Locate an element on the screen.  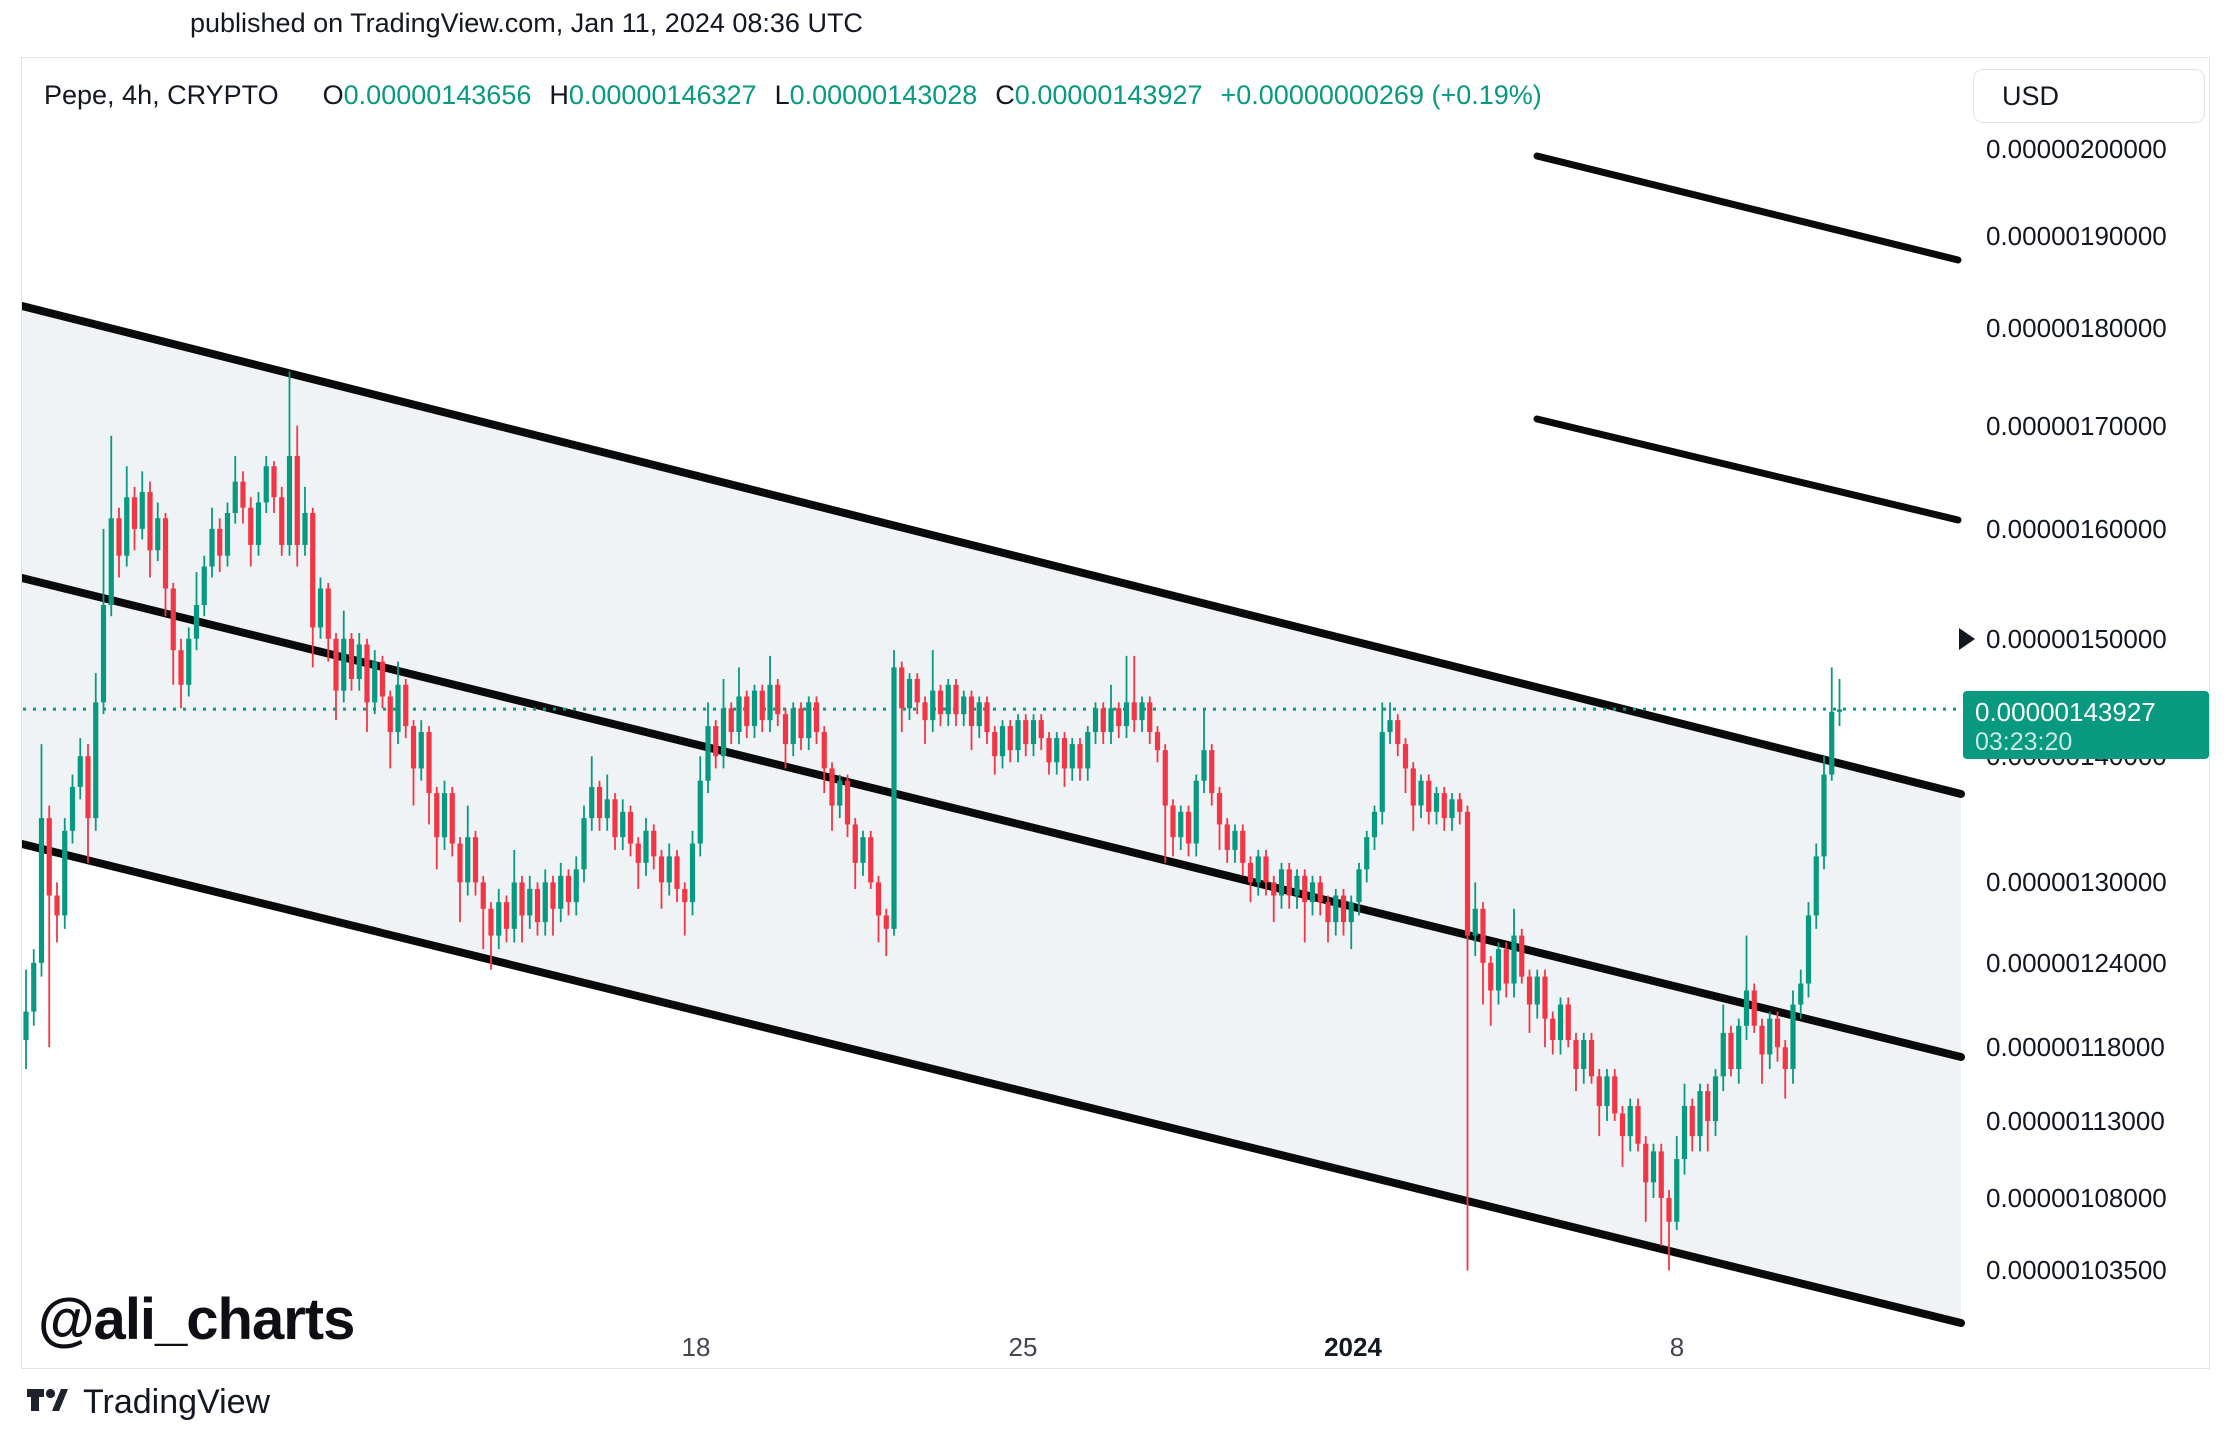
symbol-title: Pepe, 4h, CRYPTO is located at coordinates (161, 95).